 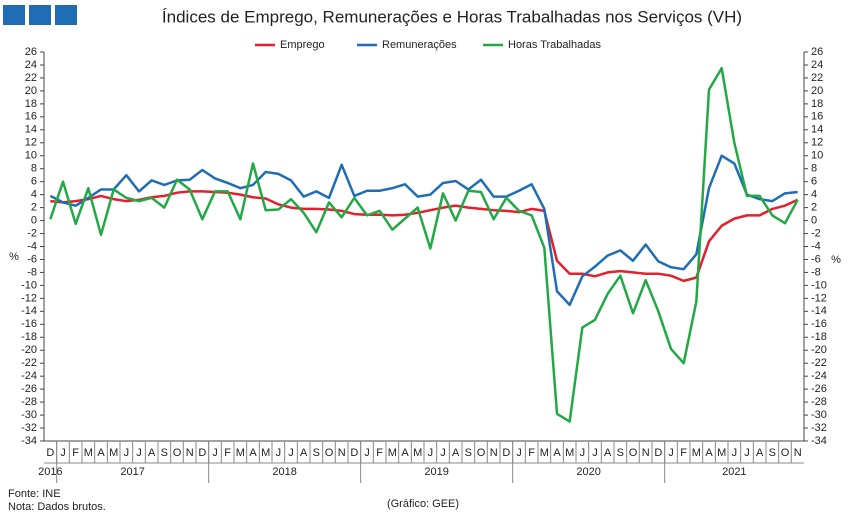 What do you see at coordinates (31, 117) in the screenshot?
I see `y-tick-label: 16` at bounding box center [31, 117].